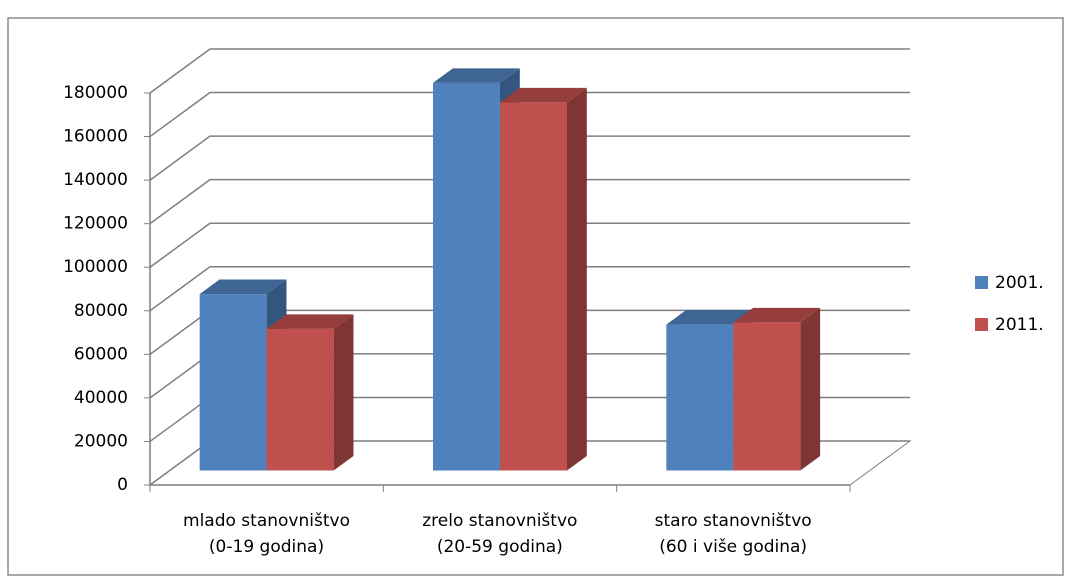 Image resolution: width=1071 pixels, height=583 pixels. I want to click on legend-label: 2001., so click(1019, 283).